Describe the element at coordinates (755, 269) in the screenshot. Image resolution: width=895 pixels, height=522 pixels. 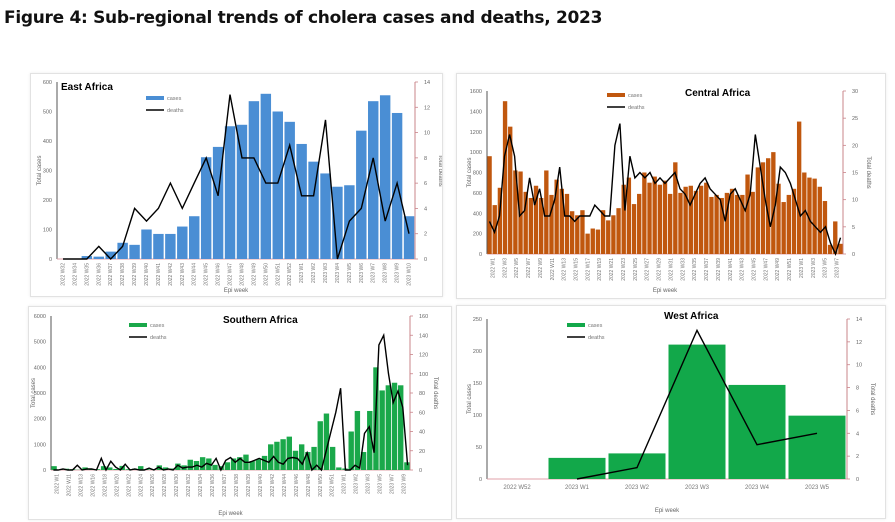
I see `x-tick-label: 2022 W45` at that location.